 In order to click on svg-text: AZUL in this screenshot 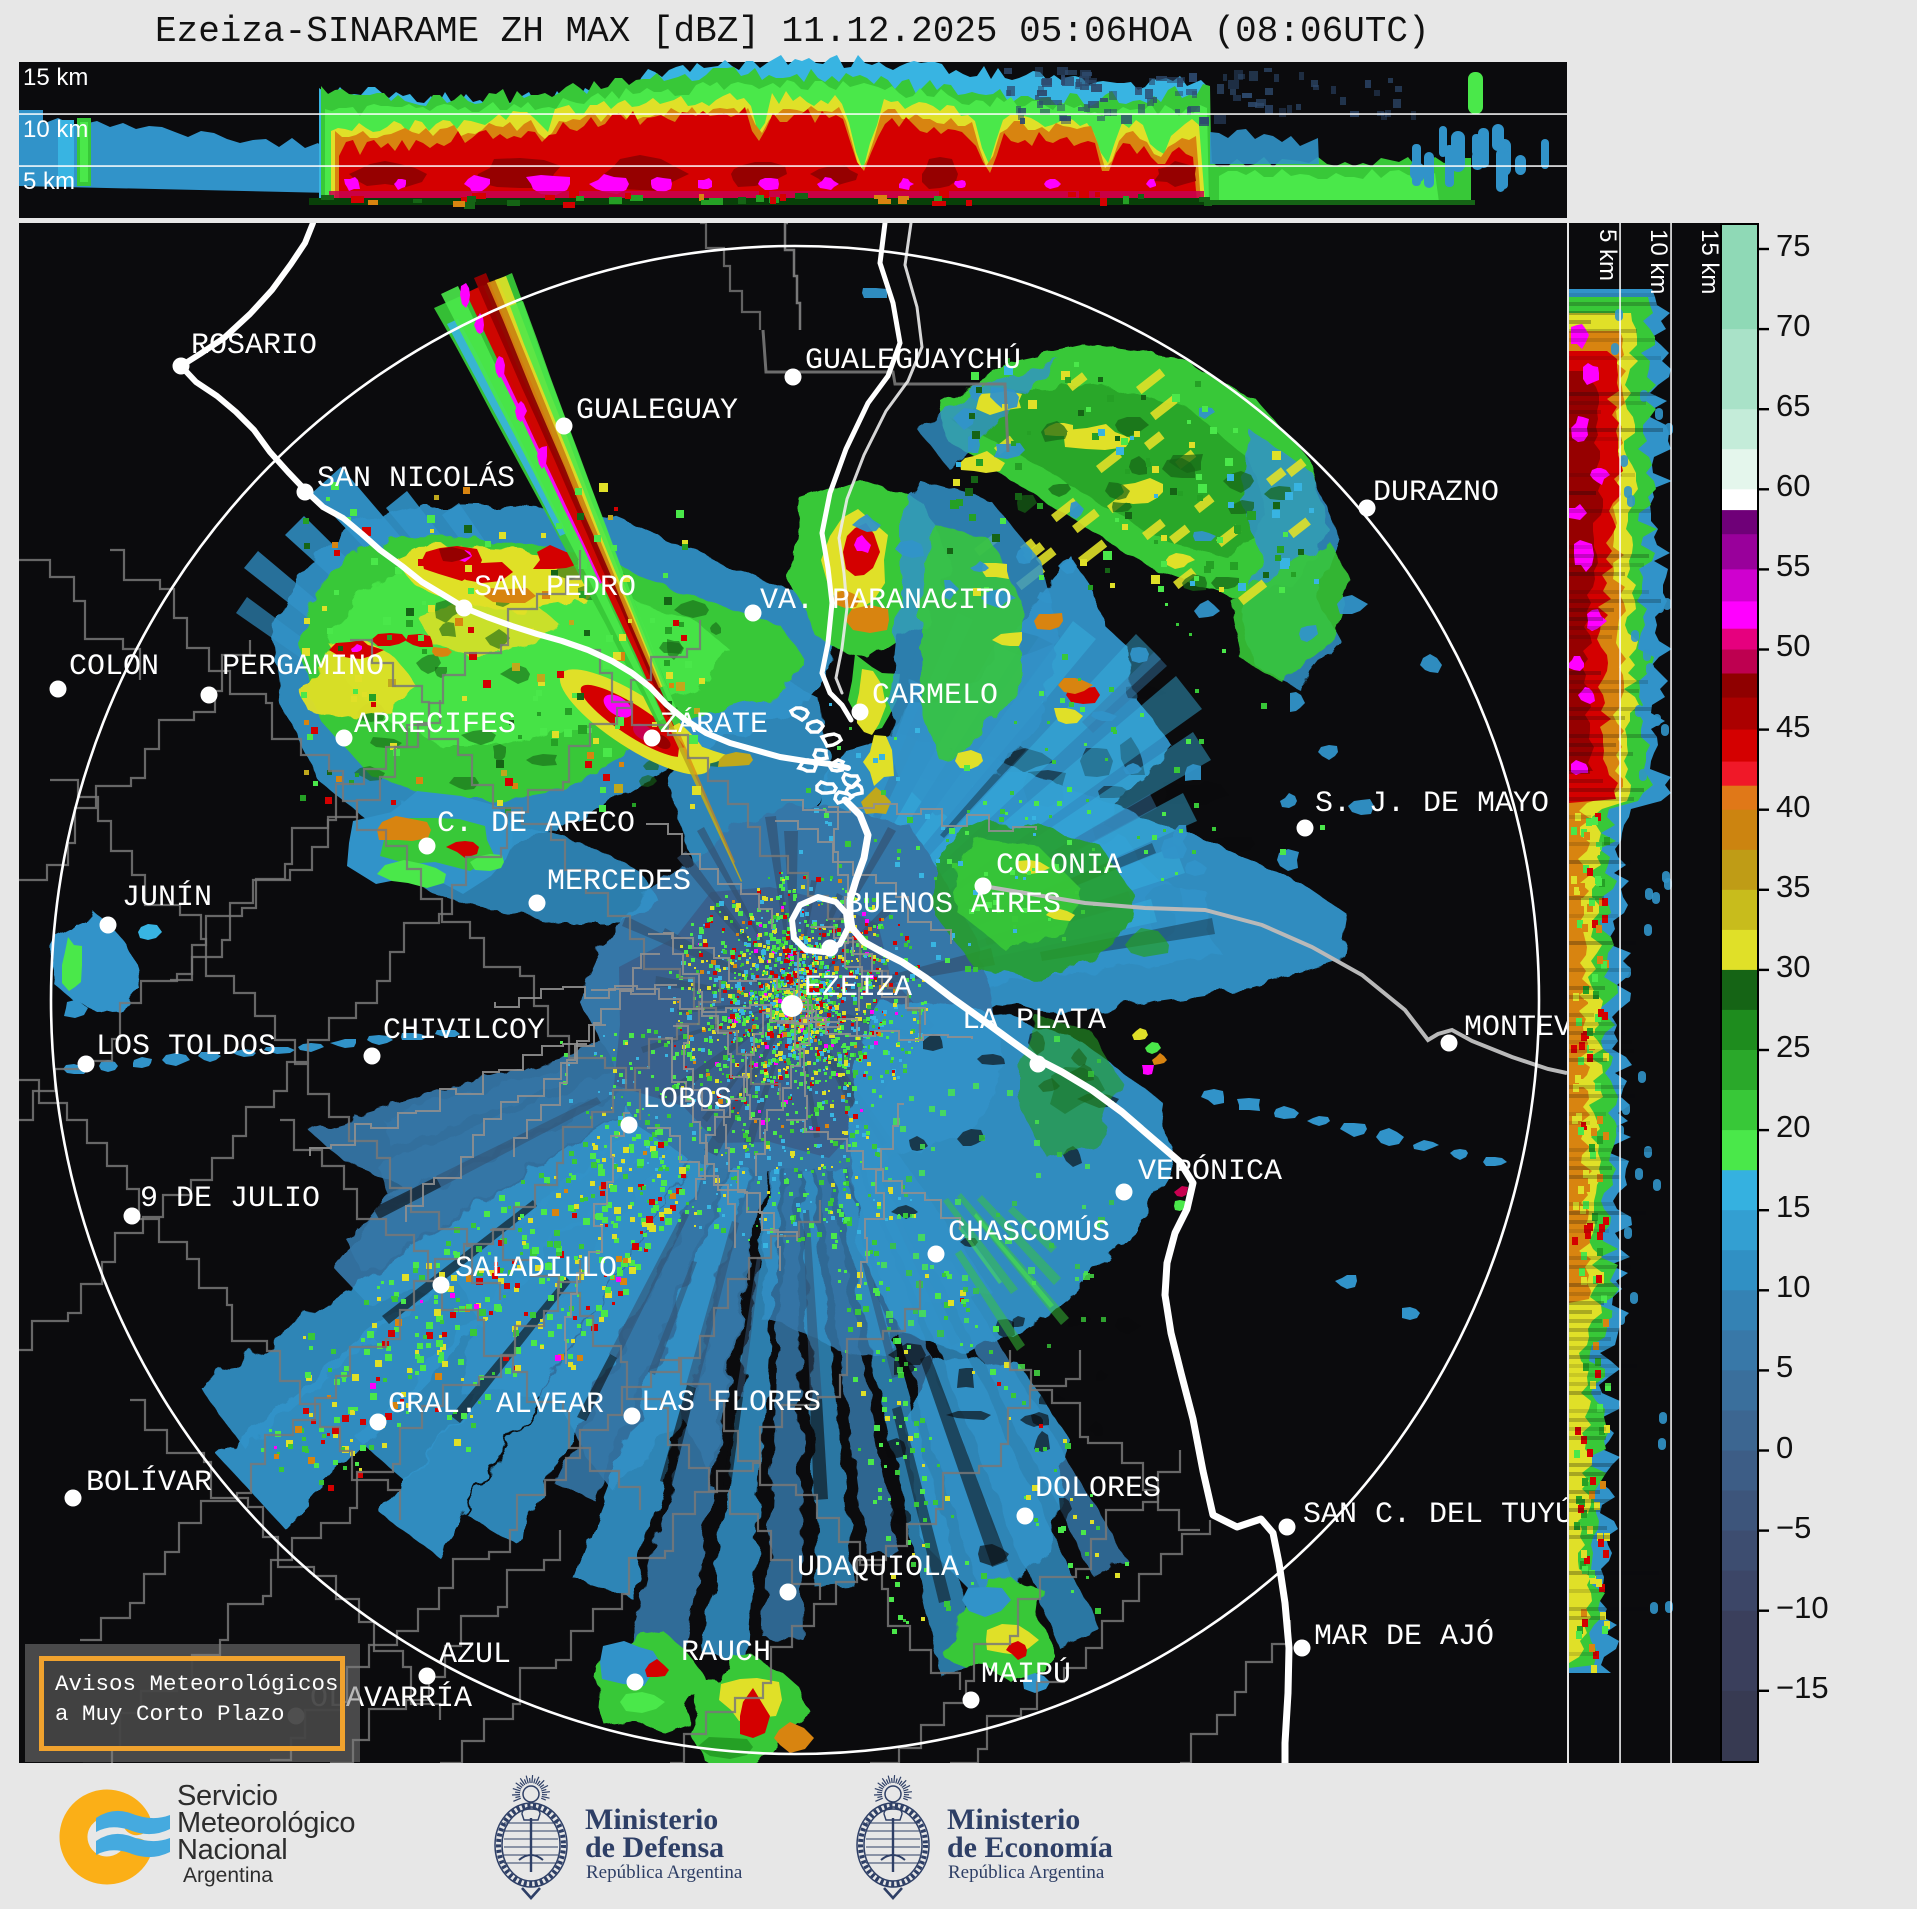, I will do `click(475, 1655)`.